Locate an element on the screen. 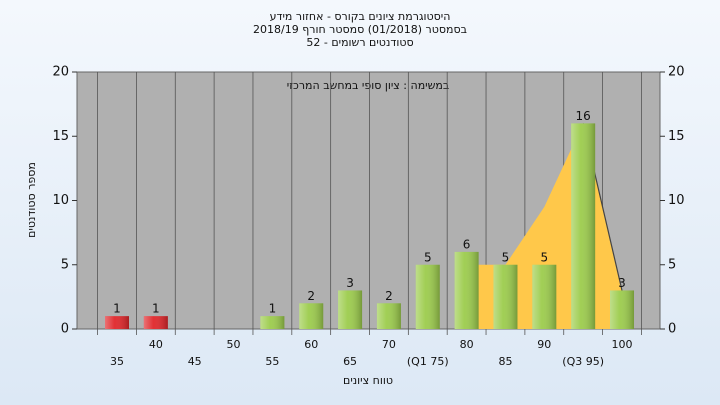 The image size is (720, 405). x-tick-label: (Q3 95) is located at coordinates (583, 361).